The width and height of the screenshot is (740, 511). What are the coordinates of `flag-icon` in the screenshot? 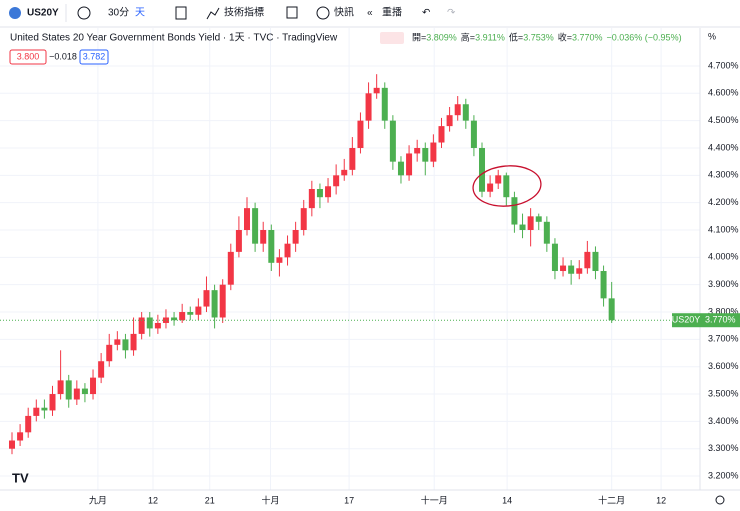 It's located at (15, 13).